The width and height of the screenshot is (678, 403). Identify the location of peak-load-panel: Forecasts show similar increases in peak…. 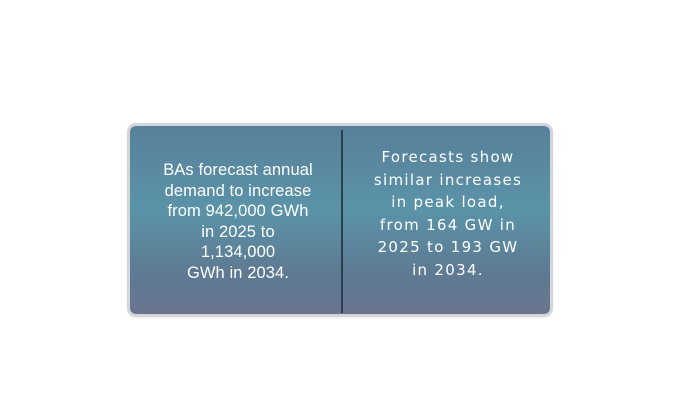
(448, 220).